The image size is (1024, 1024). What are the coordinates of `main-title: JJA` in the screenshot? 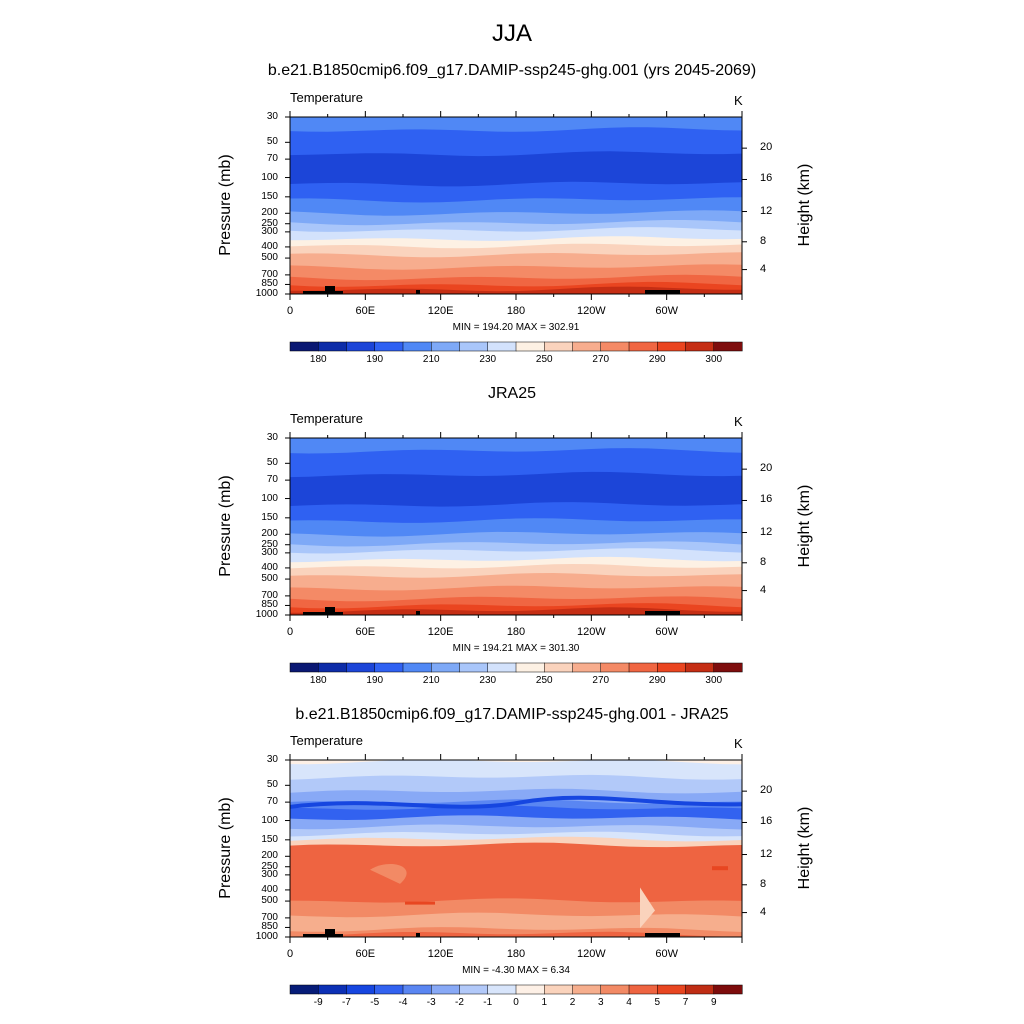 It's located at (511, 33).